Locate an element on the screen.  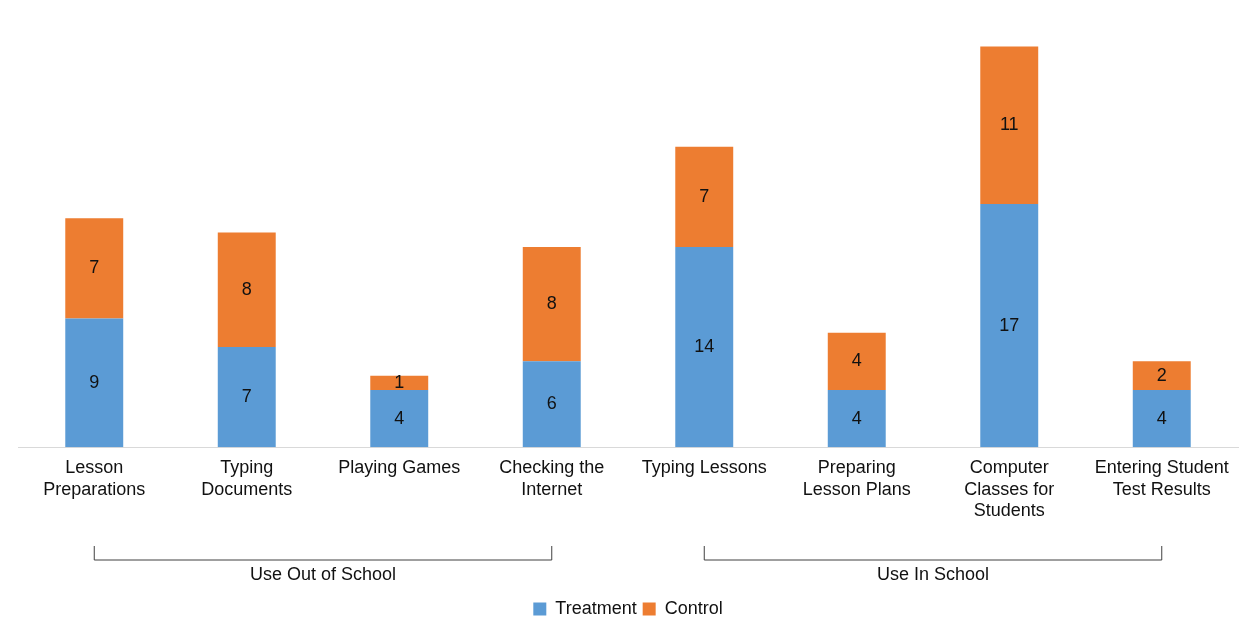
x-tick-label: Lesson Preparations is located at coordinates (94, 477).